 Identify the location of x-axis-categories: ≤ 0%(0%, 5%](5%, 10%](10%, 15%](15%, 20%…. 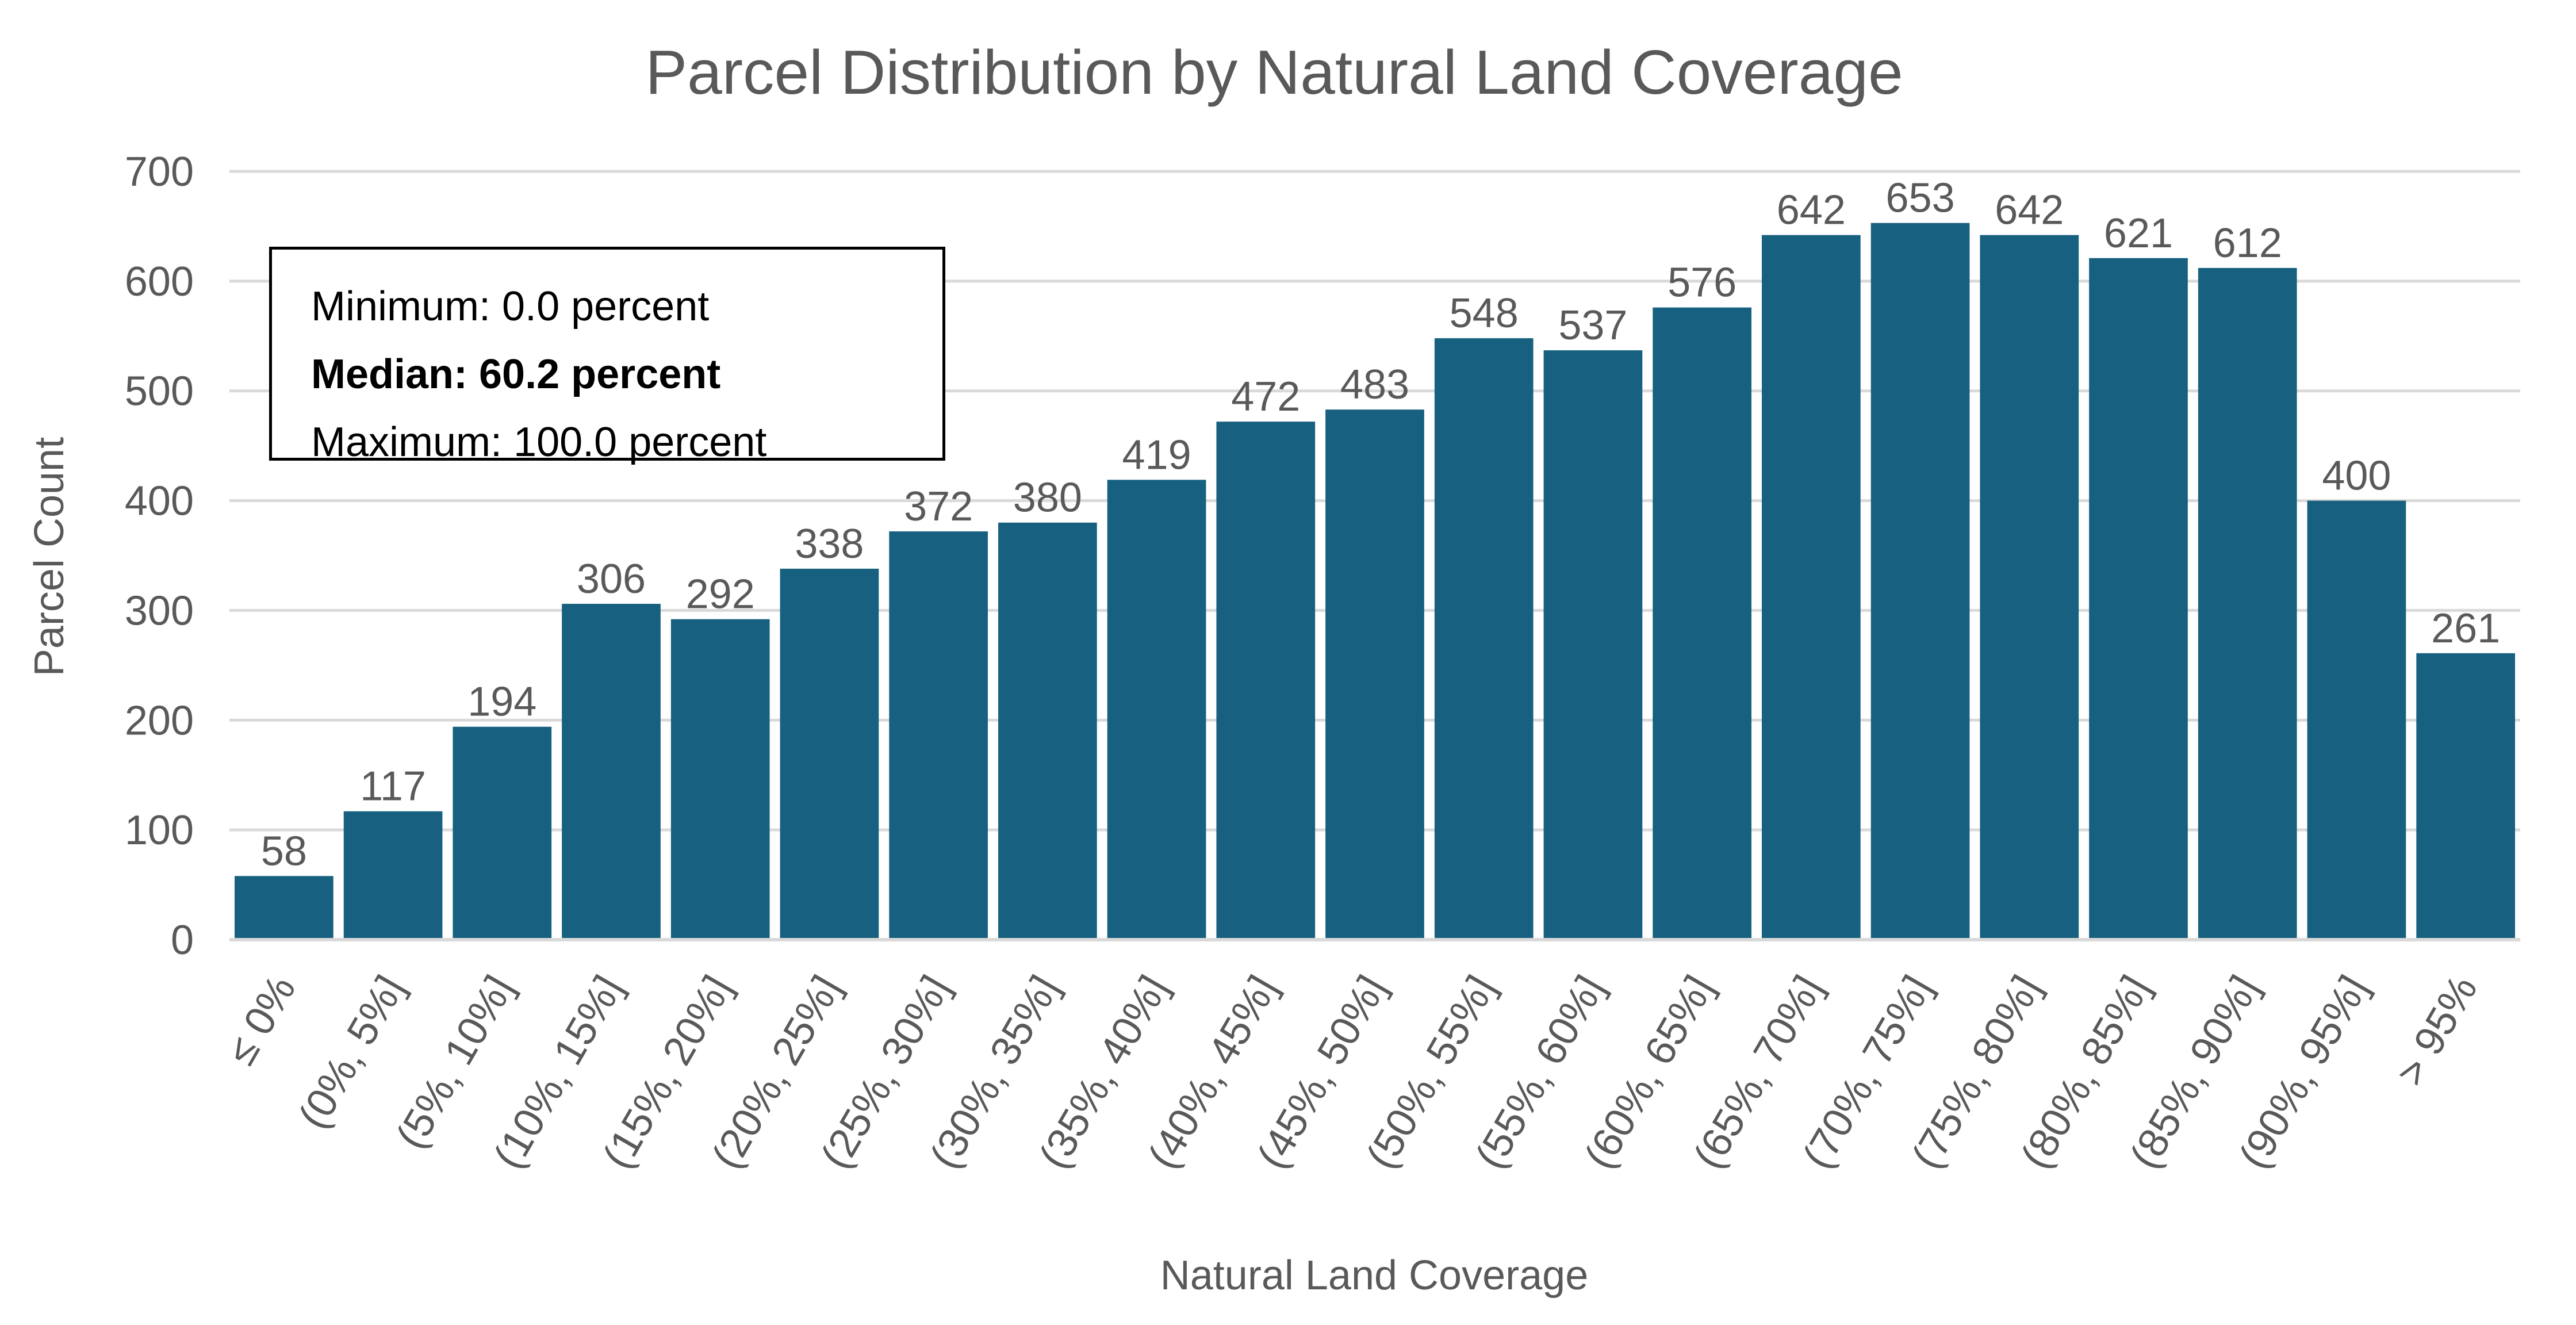
(1352, 1072).